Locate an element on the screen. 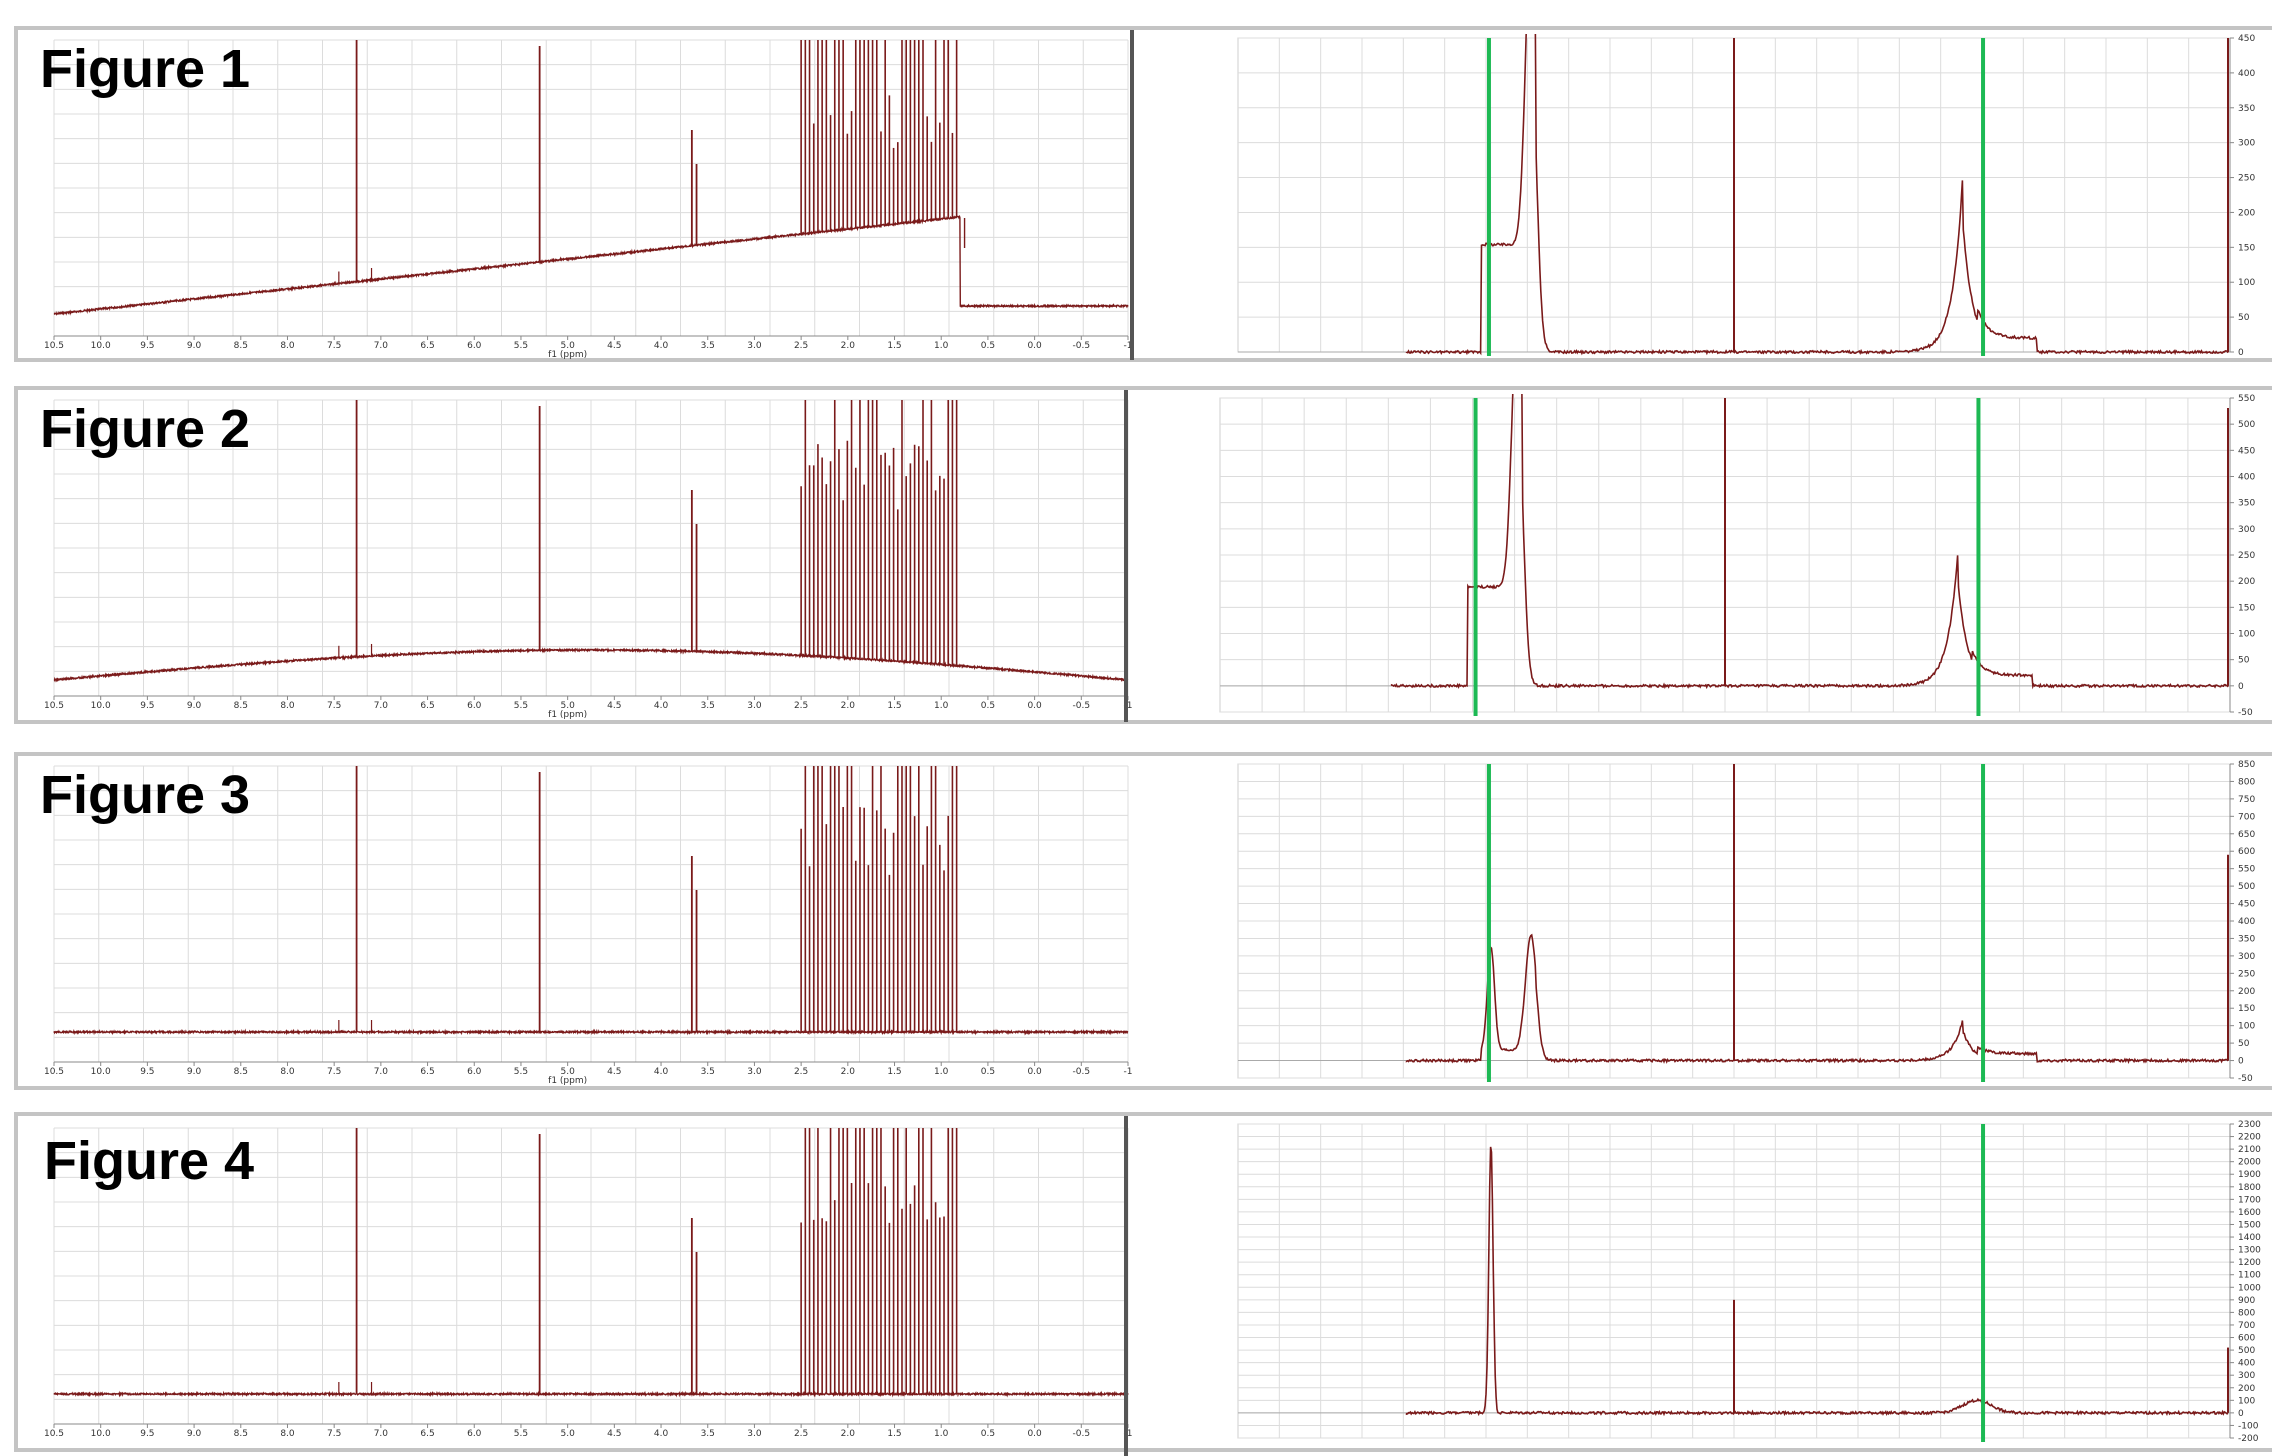  x-tick-label: 7.5 is located at coordinates (334, 1434).